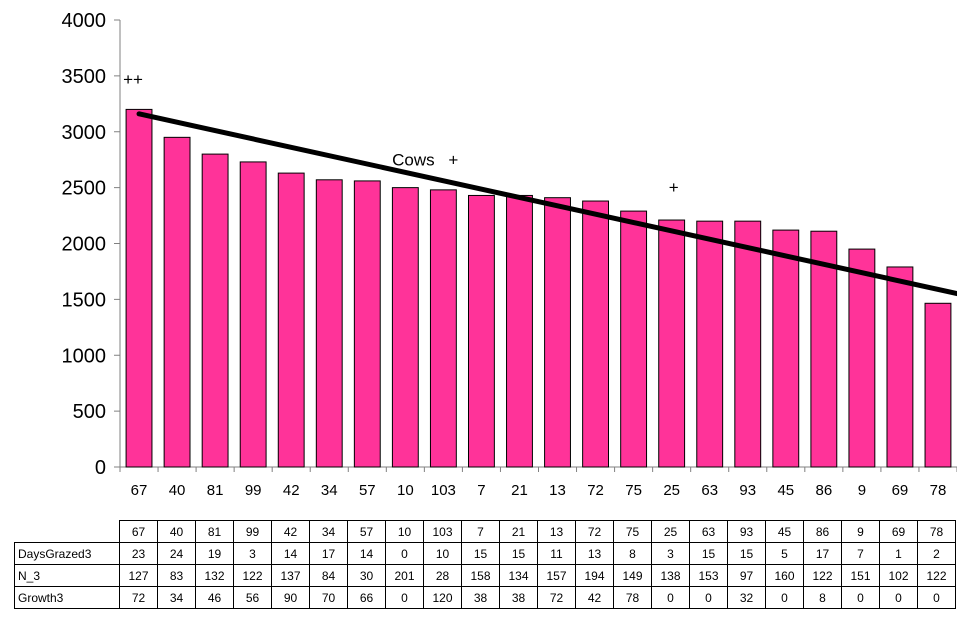 Image resolution: width=957 pixels, height=627 pixels. What do you see at coordinates (442, 531) in the screenshot?
I see `table-header-cell: 103` at bounding box center [442, 531].